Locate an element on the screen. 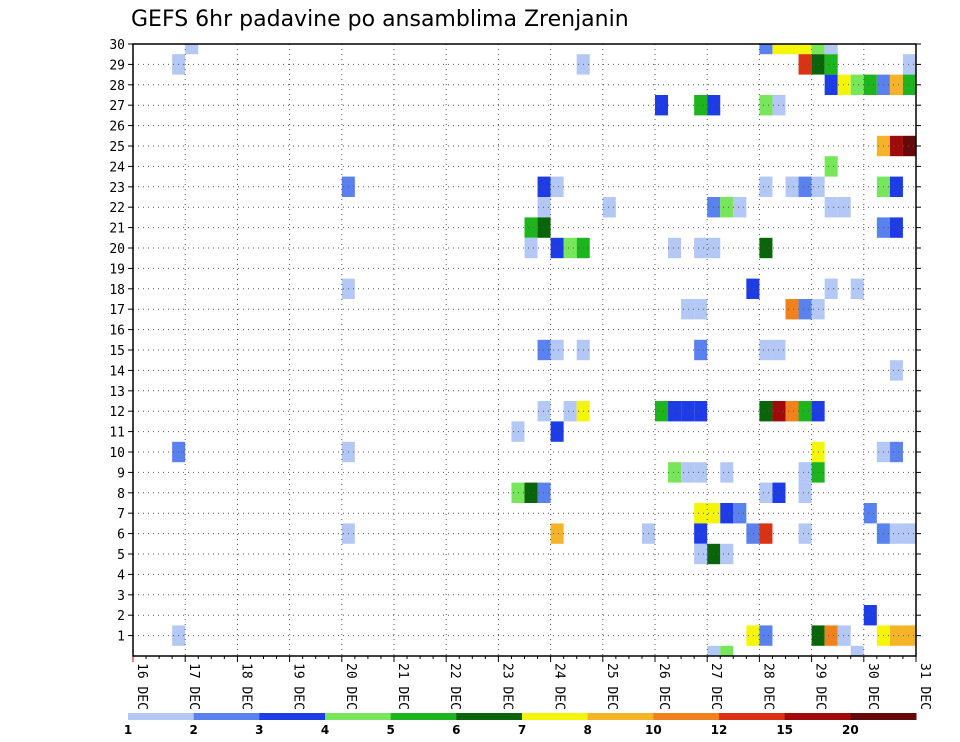 The height and width of the screenshot is (742, 960). y-tick-label: 15 is located at coordinates (117, 351).